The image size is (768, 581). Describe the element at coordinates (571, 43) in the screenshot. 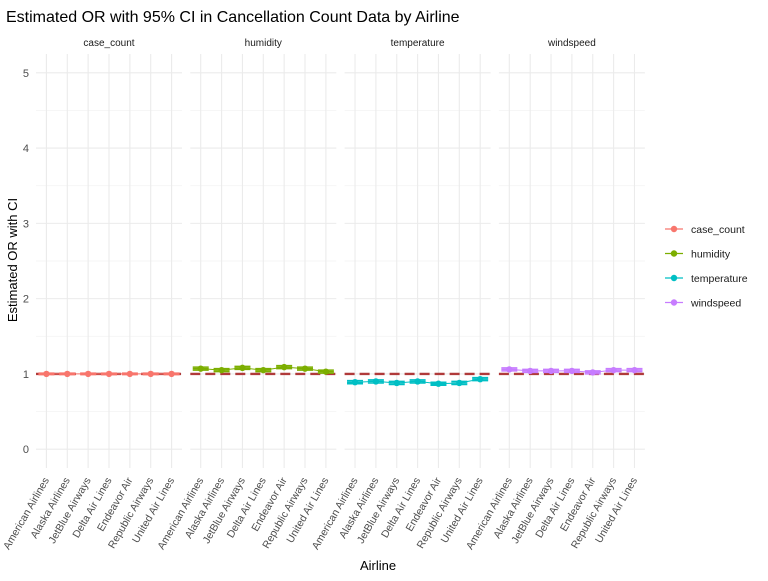

I see `facet-strip-label: windspeed` at that location.